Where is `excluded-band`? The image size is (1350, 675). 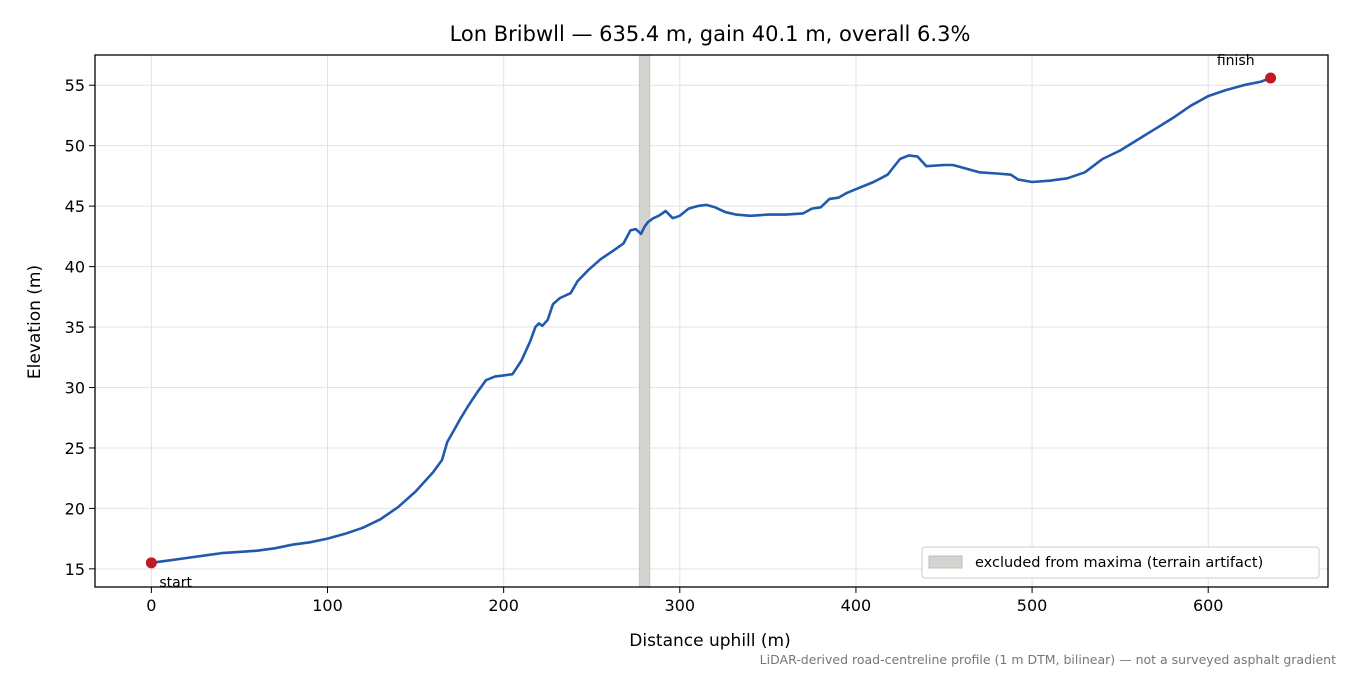
excluded-band is located at coordinates (644, 321).